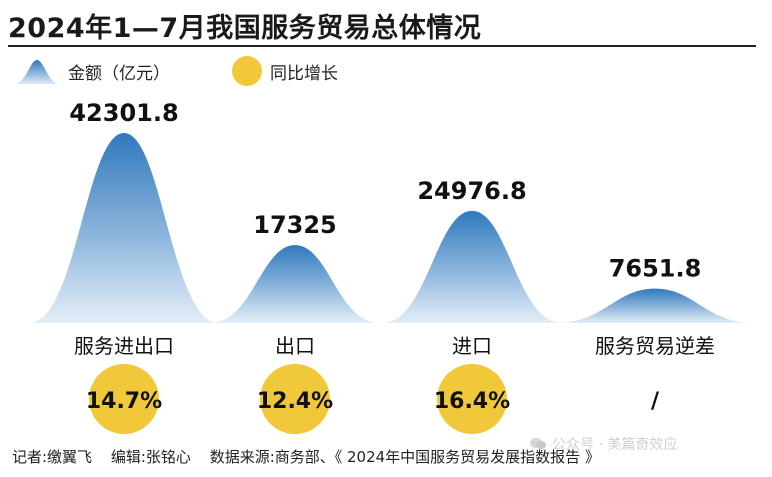  I want to click on mountain-legend-icon, so click(37, 72).